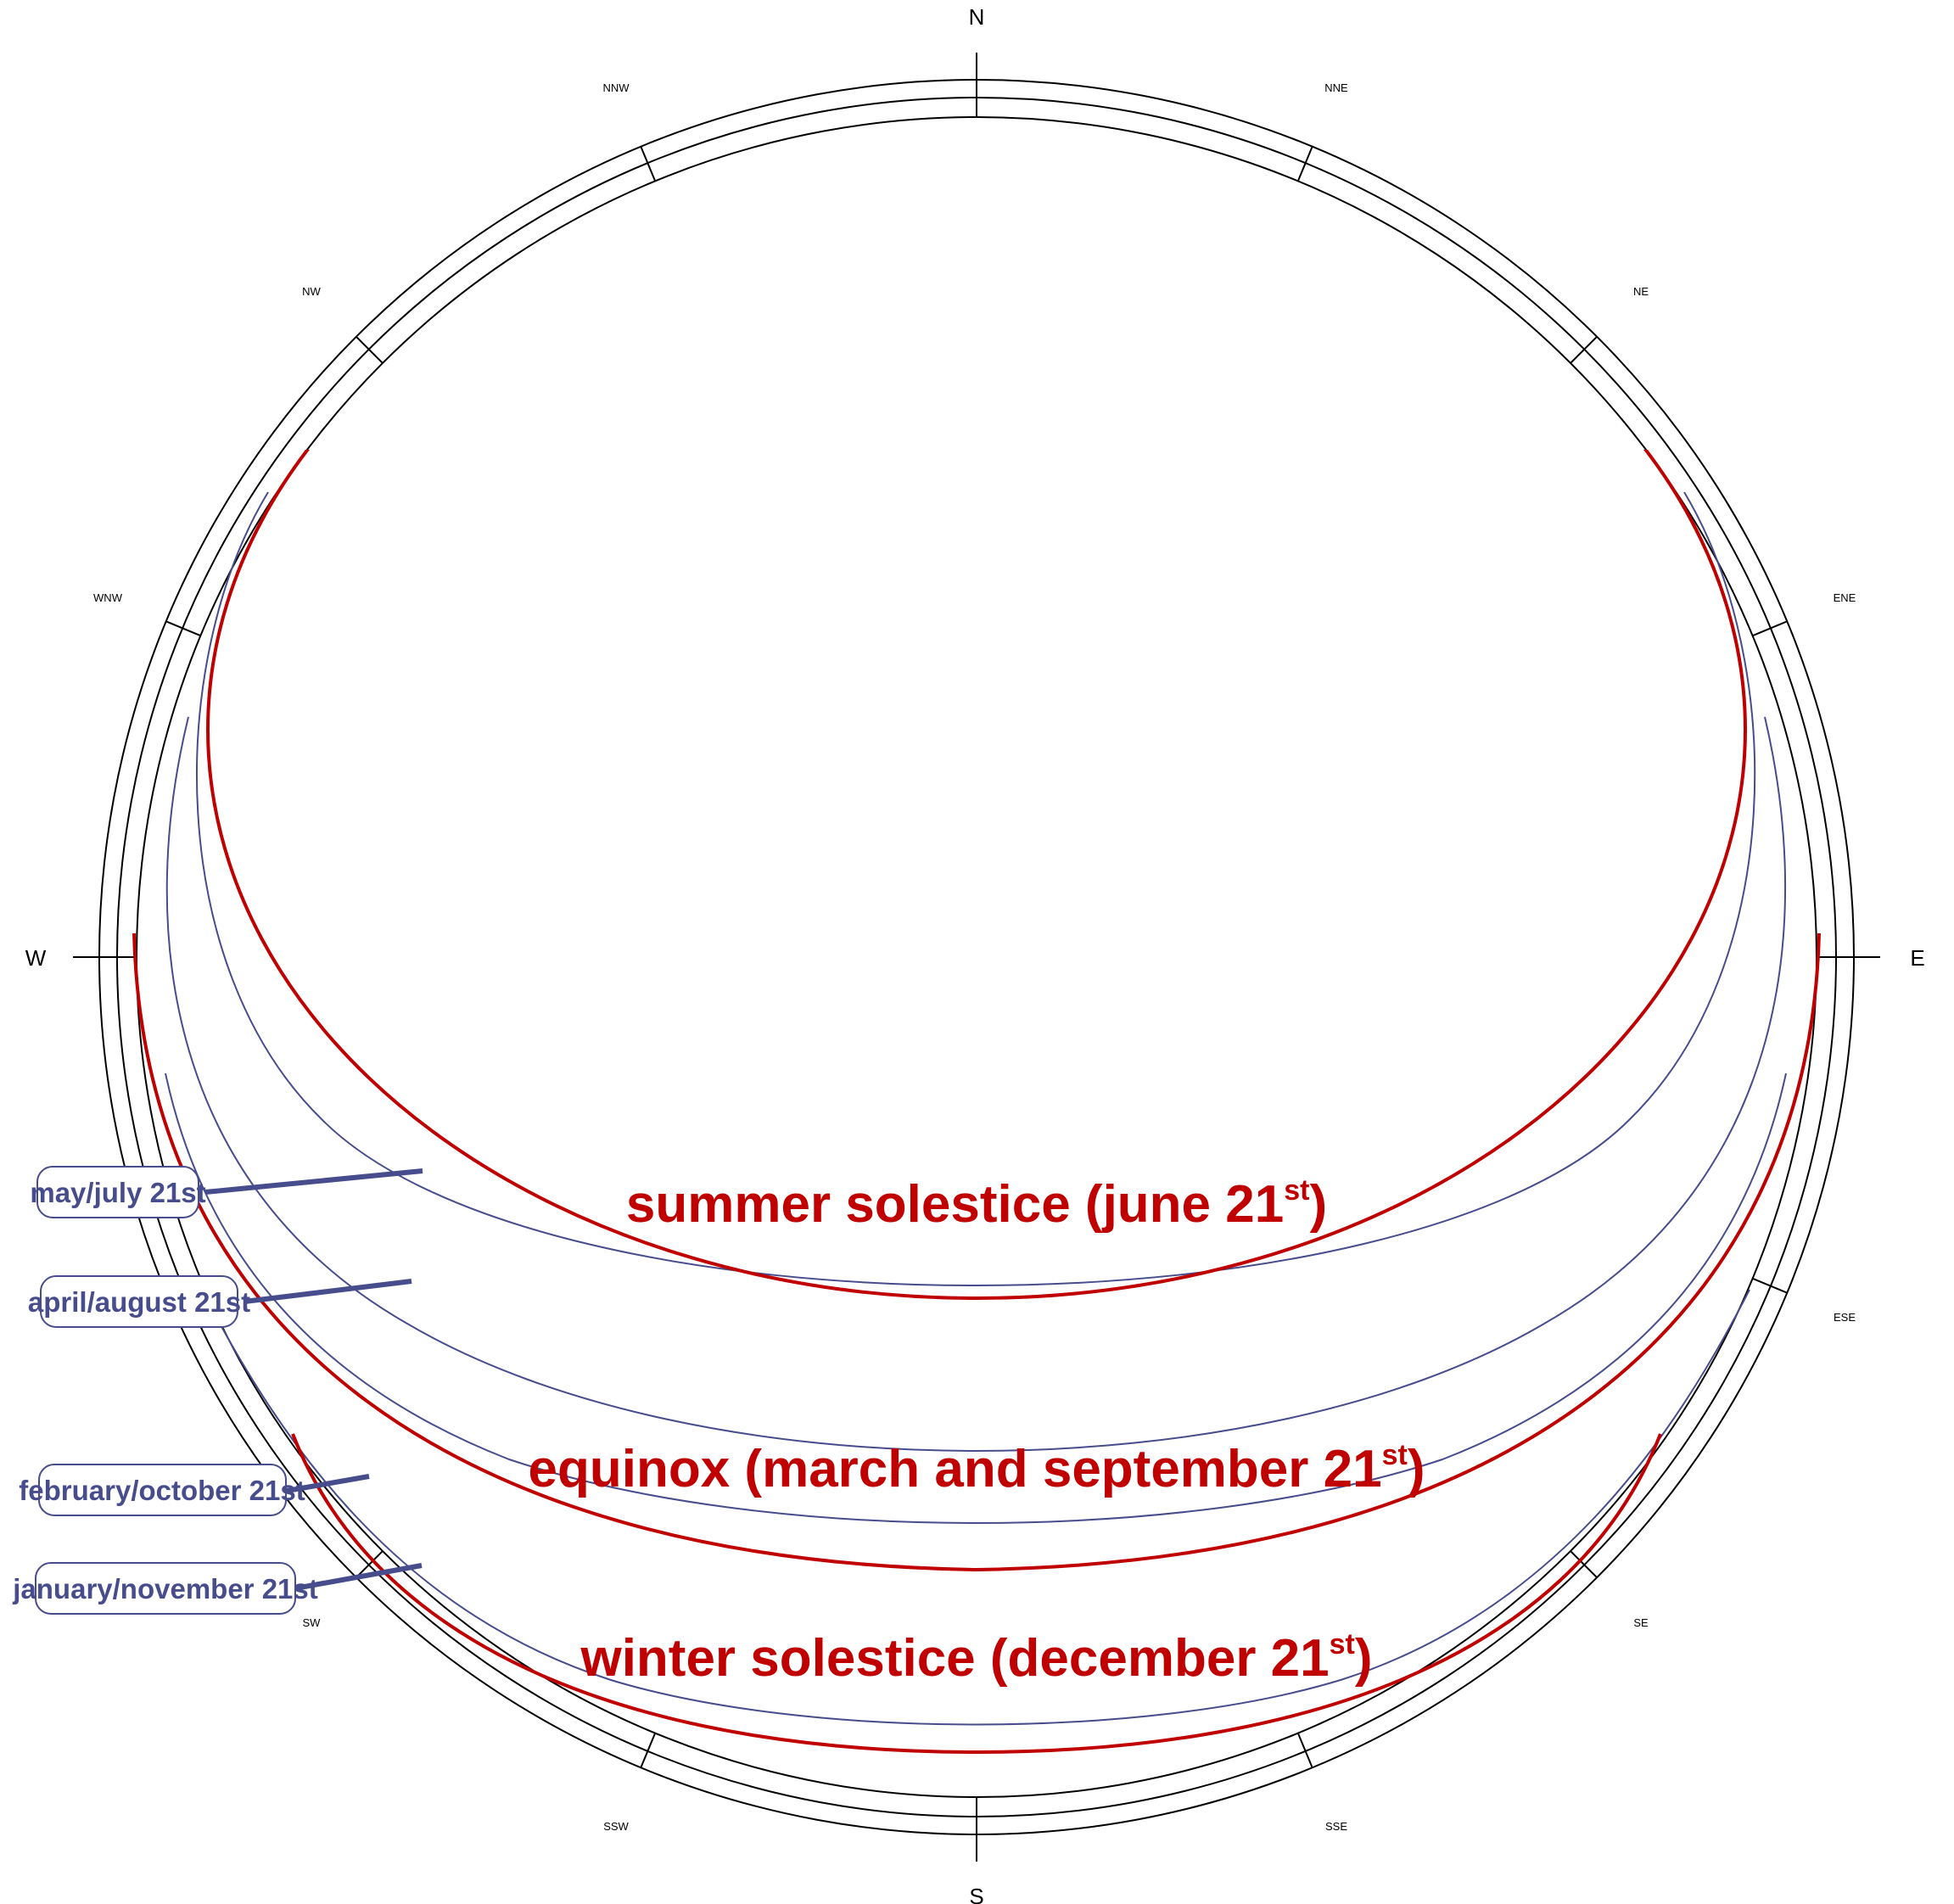 This screenshot has width=1954, height=1904. Describe the element at coordinates (616, 1826) in the screenshot. I see `label-ssw: SSW` at that location.